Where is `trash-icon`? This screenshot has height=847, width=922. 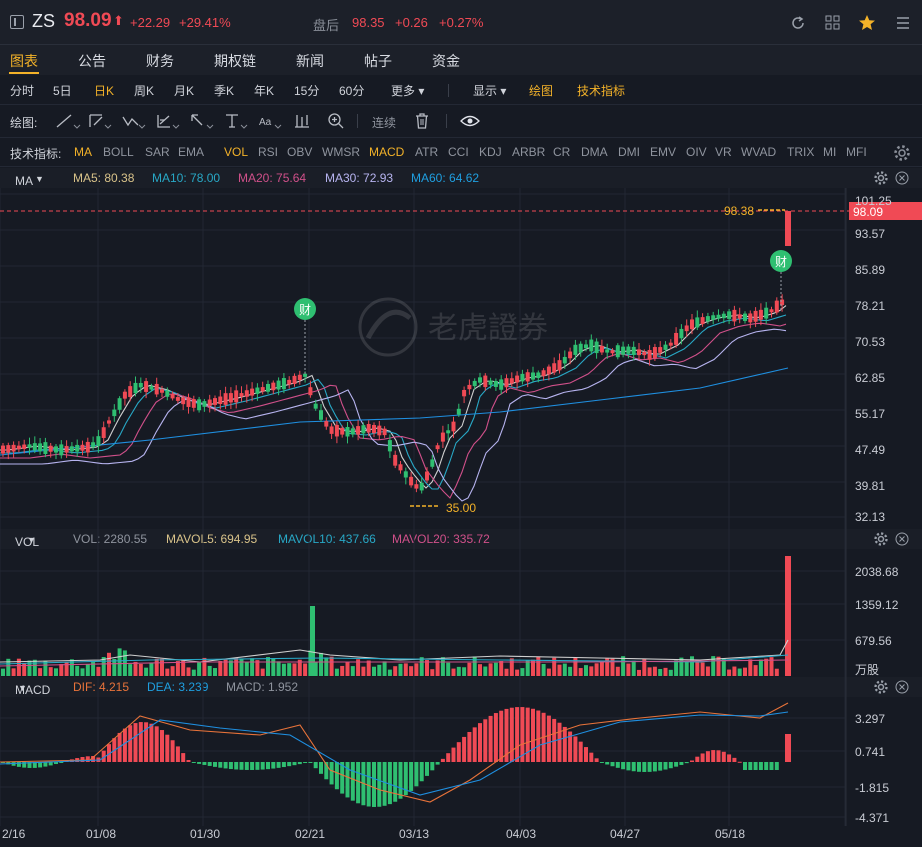
trash-icon is located at coordinates (422, 121).